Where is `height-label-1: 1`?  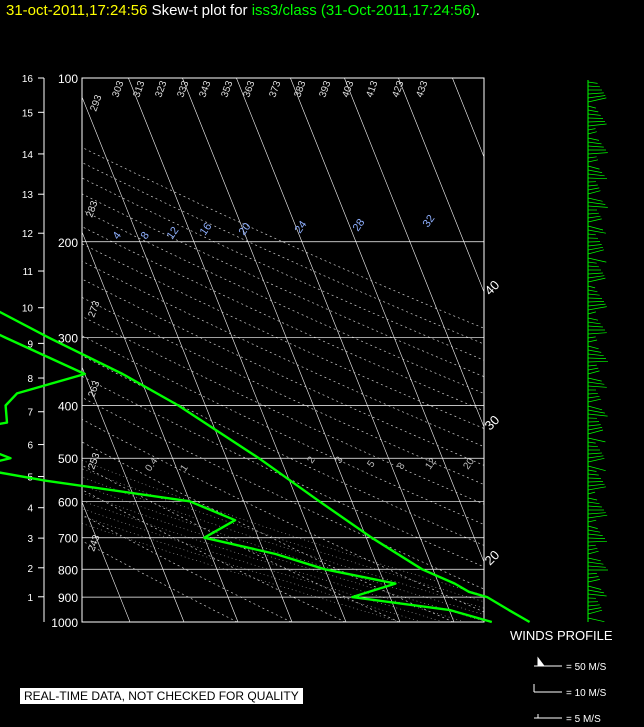 height-label-1: 1 is located at coordinates (30, 598).